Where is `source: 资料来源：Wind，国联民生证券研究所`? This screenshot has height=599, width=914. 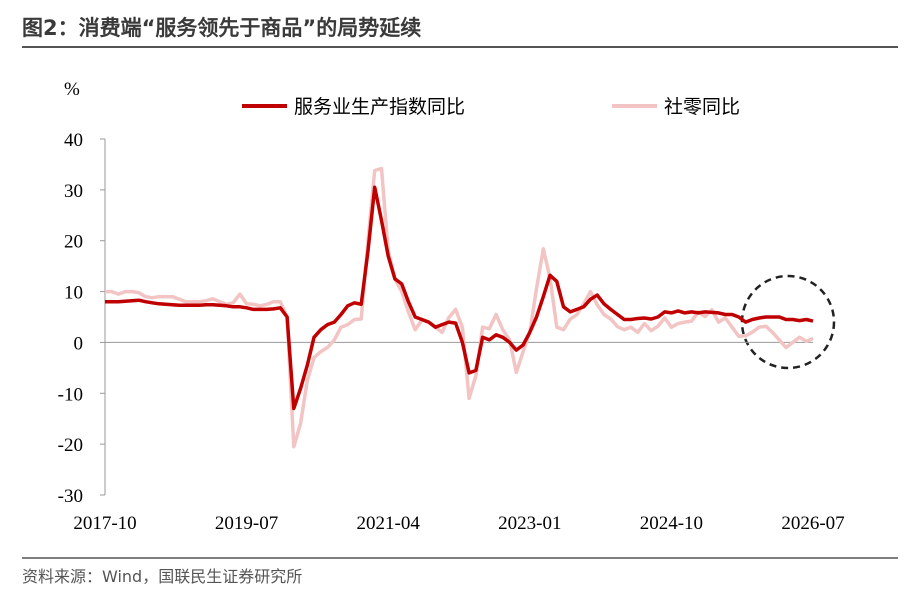
source: 资料来源：Wind，国联民生证券研究所 is located at coordinates (162, 576).